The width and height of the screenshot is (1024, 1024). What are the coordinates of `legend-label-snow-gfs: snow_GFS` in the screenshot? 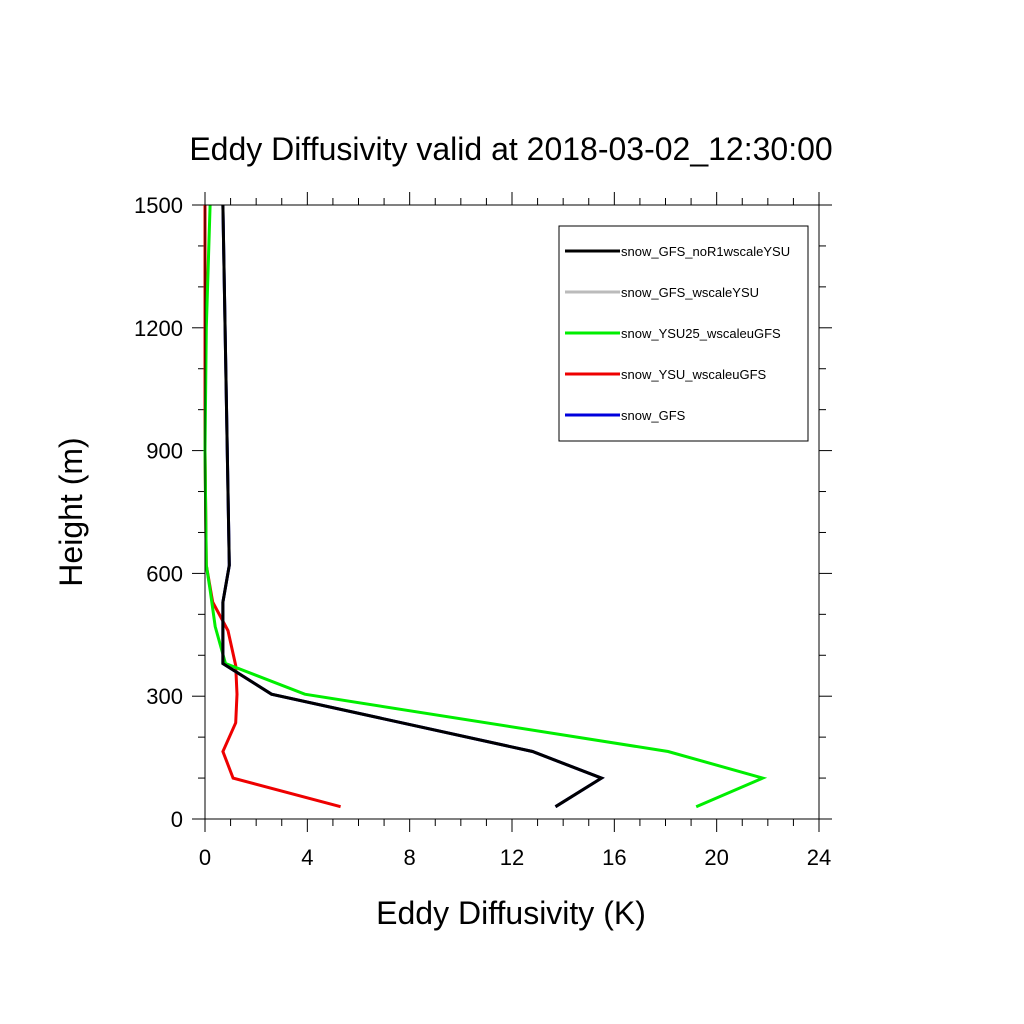 It's located at (653, 415).